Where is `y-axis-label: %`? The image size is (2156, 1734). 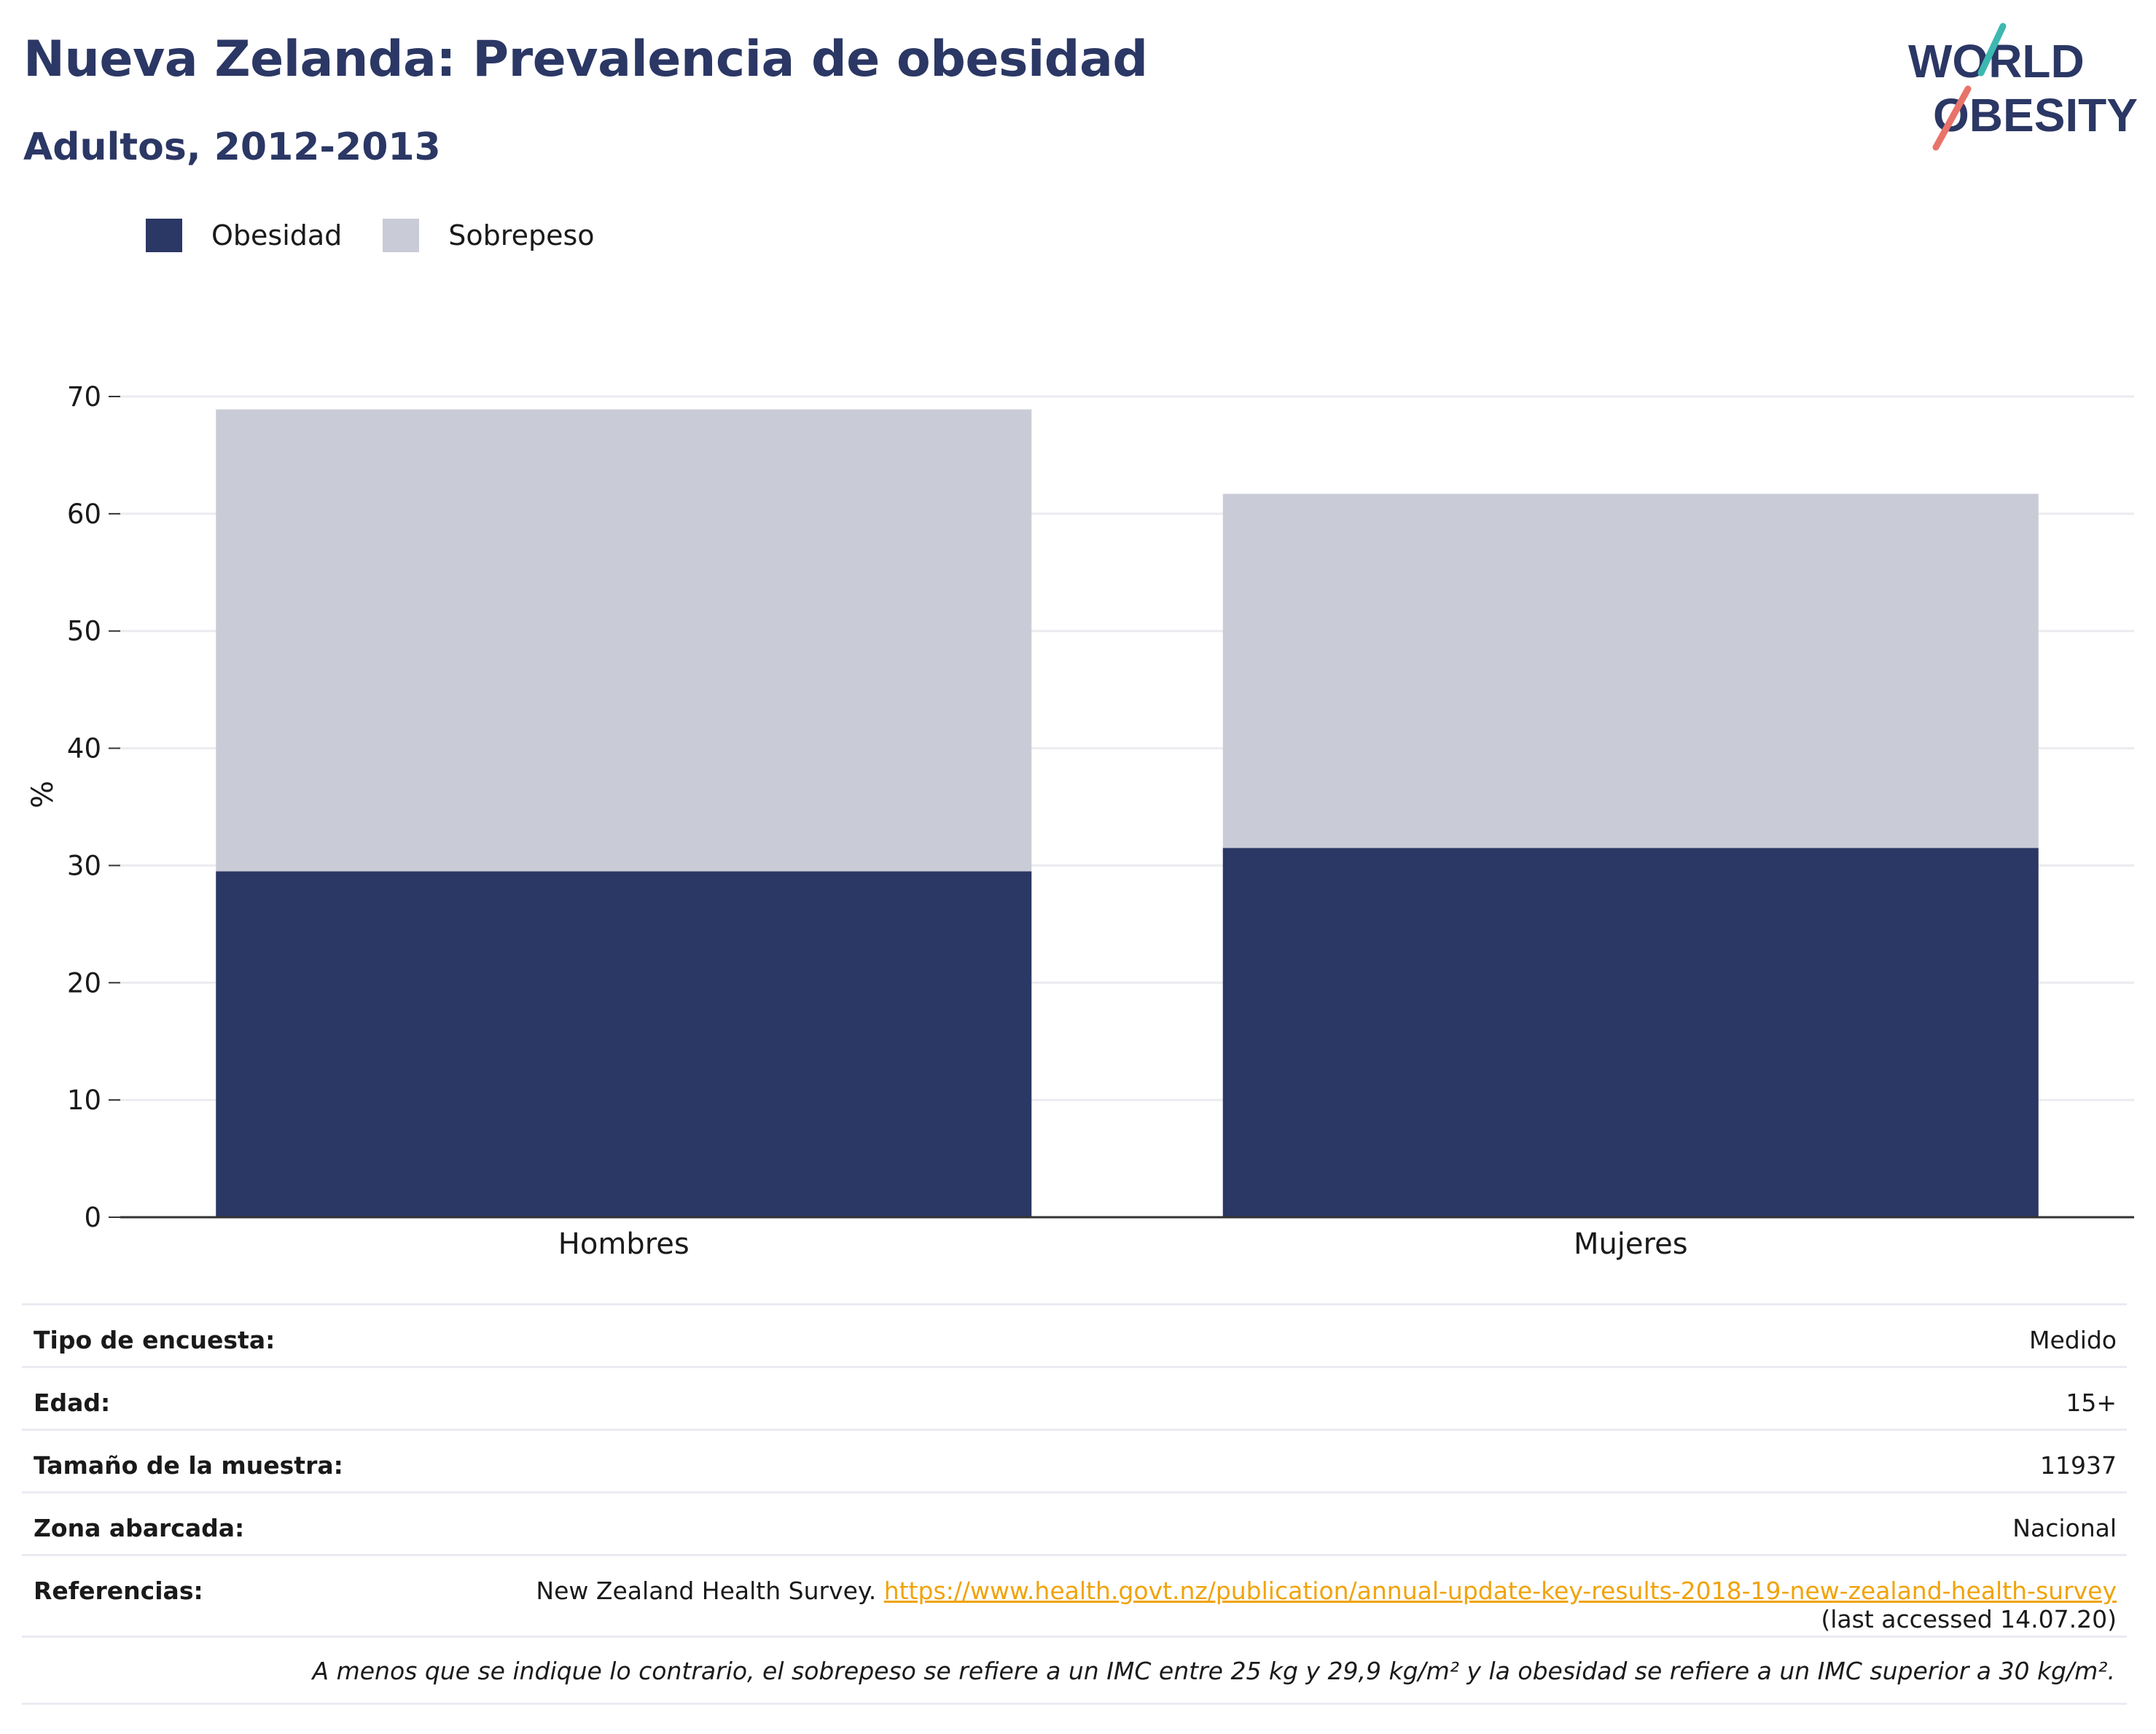 y-axis-label: % is located at coordinates (43, 794).